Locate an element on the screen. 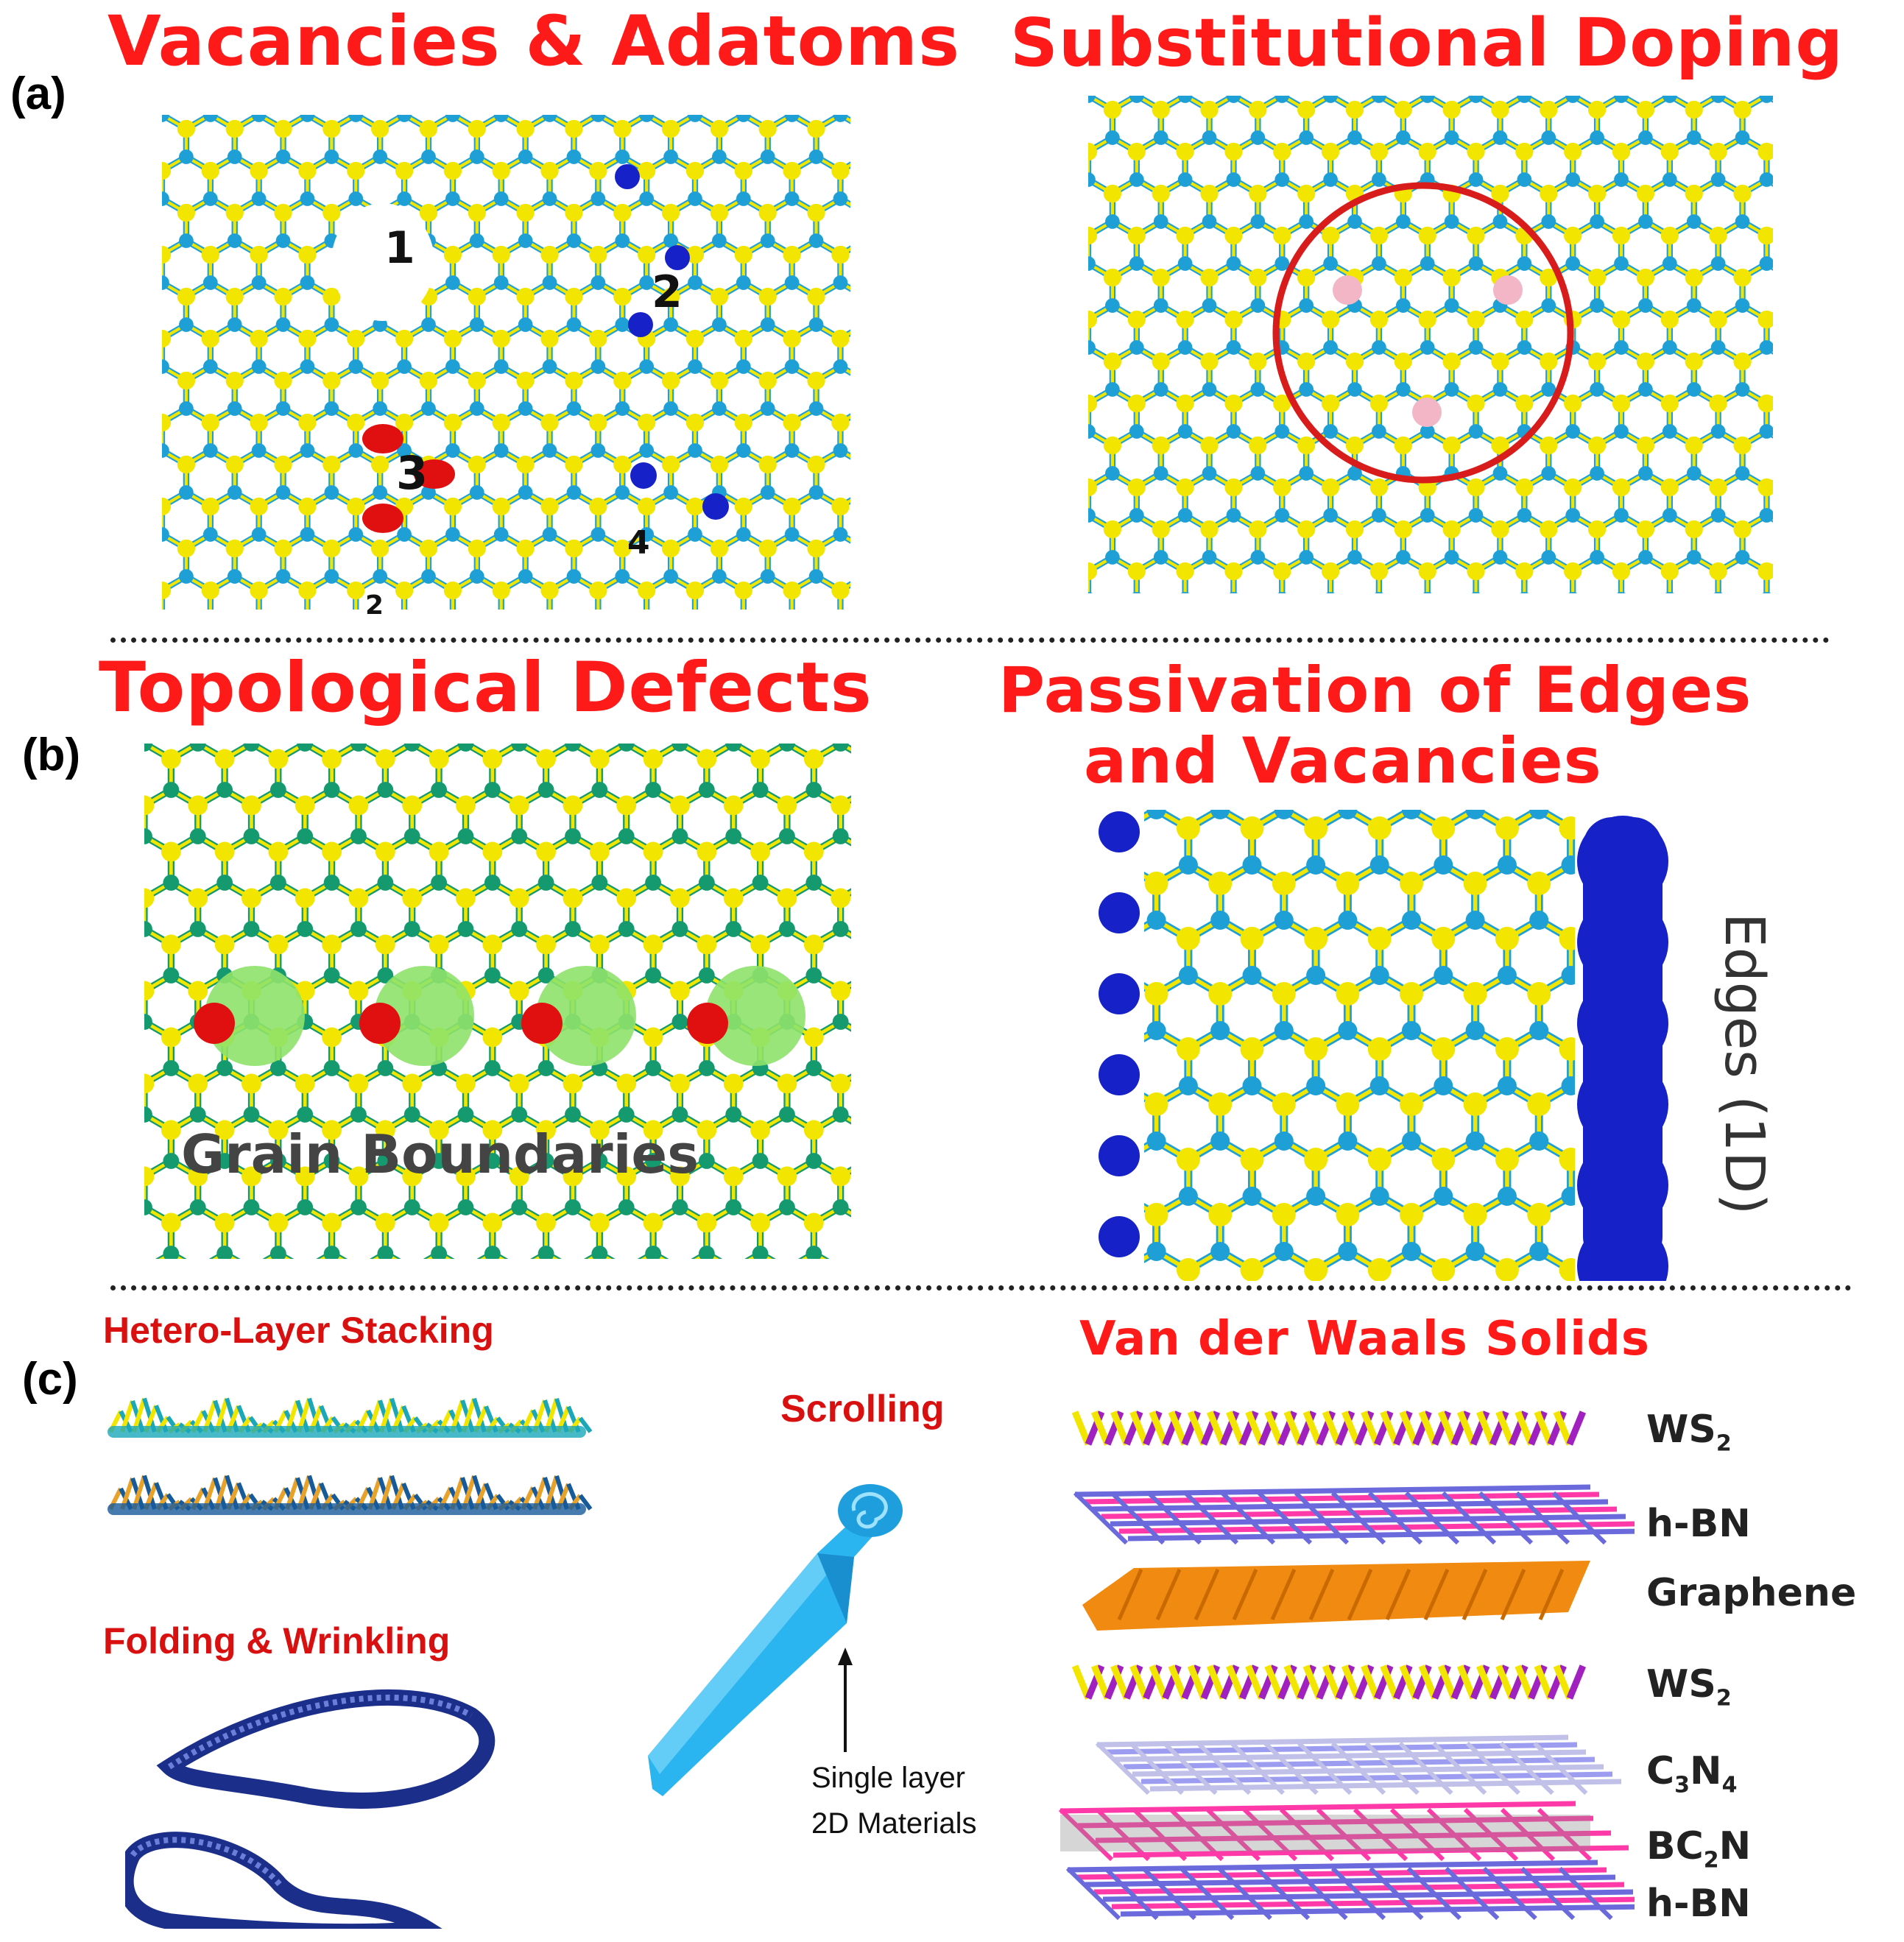 The width and height of the screenshot is (1904, 1942). layer-label-bc2n: BC2N is located at coordinates (1699, 1849).